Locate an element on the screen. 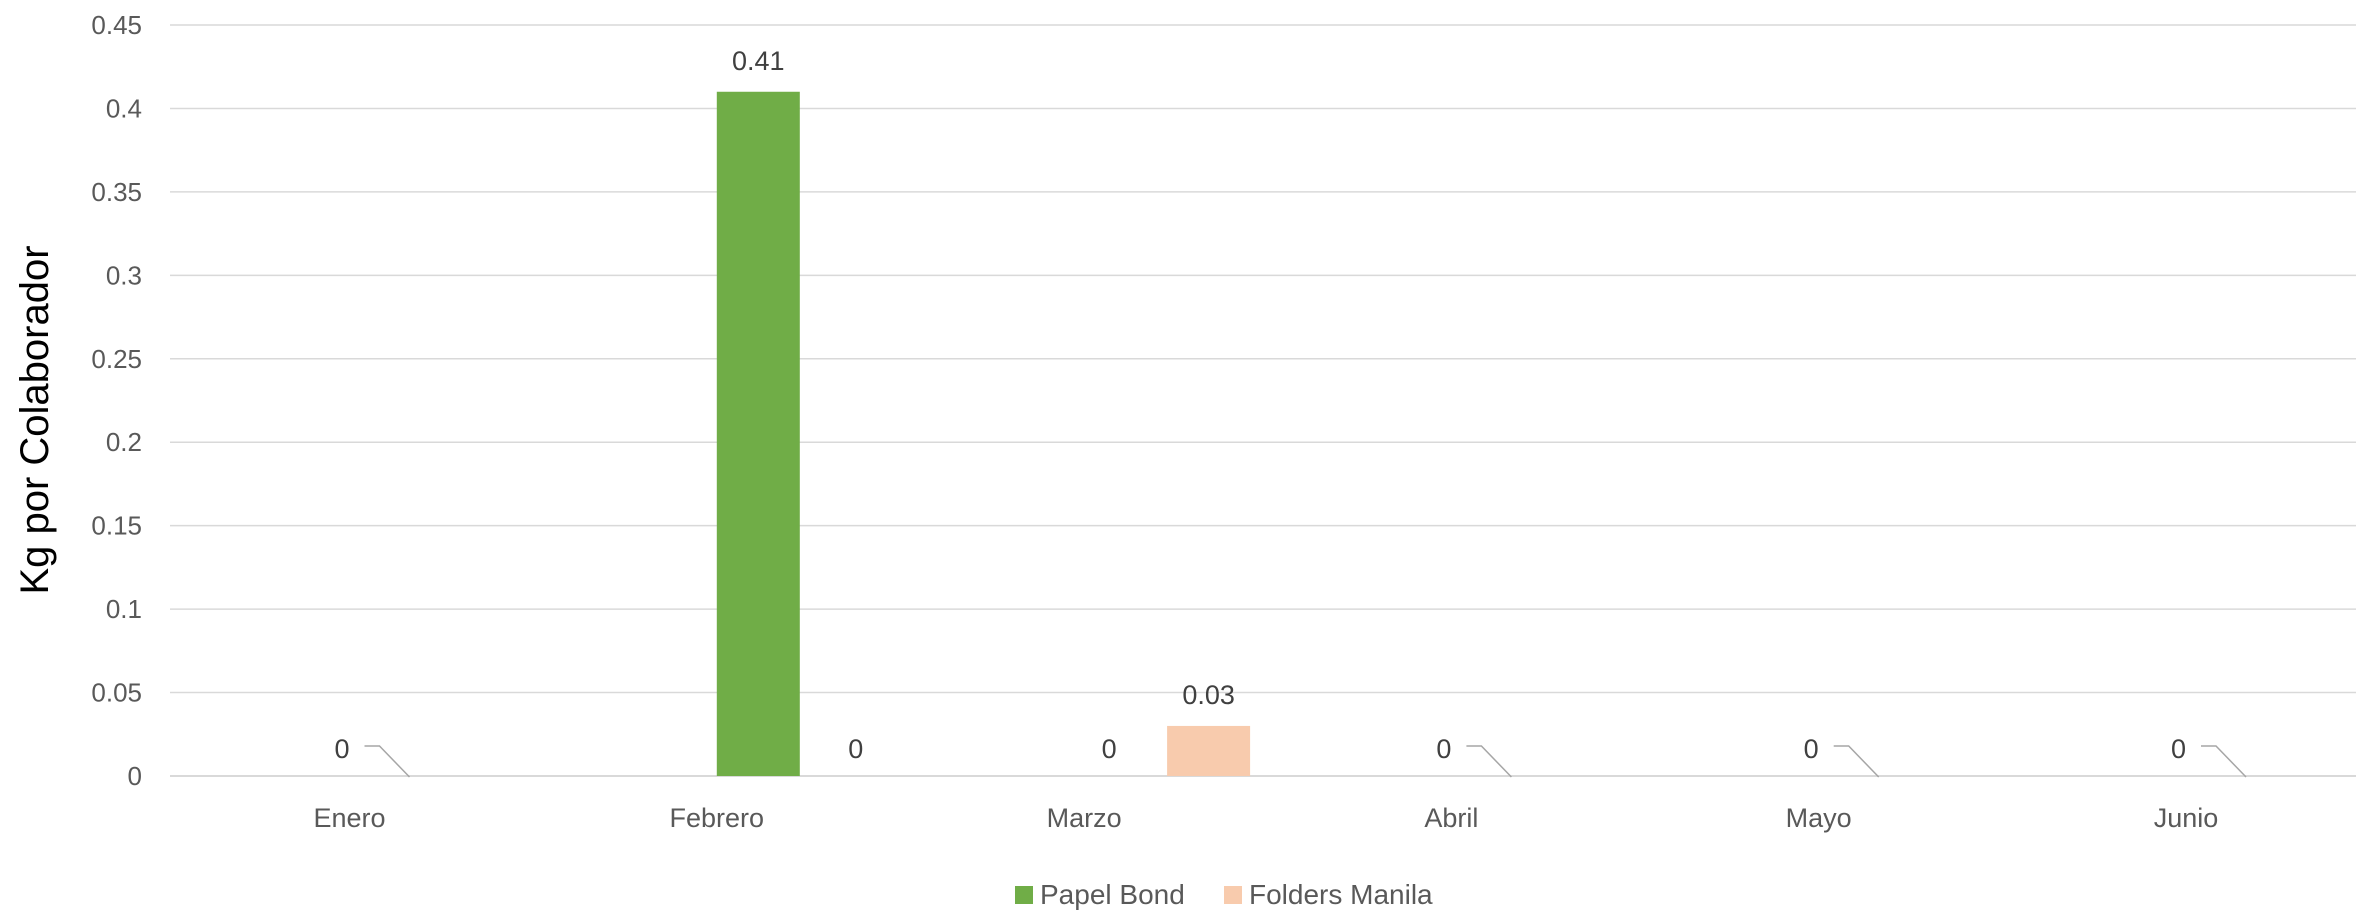  y-tick-label: 0.35 is located at coordinates (116, 192).